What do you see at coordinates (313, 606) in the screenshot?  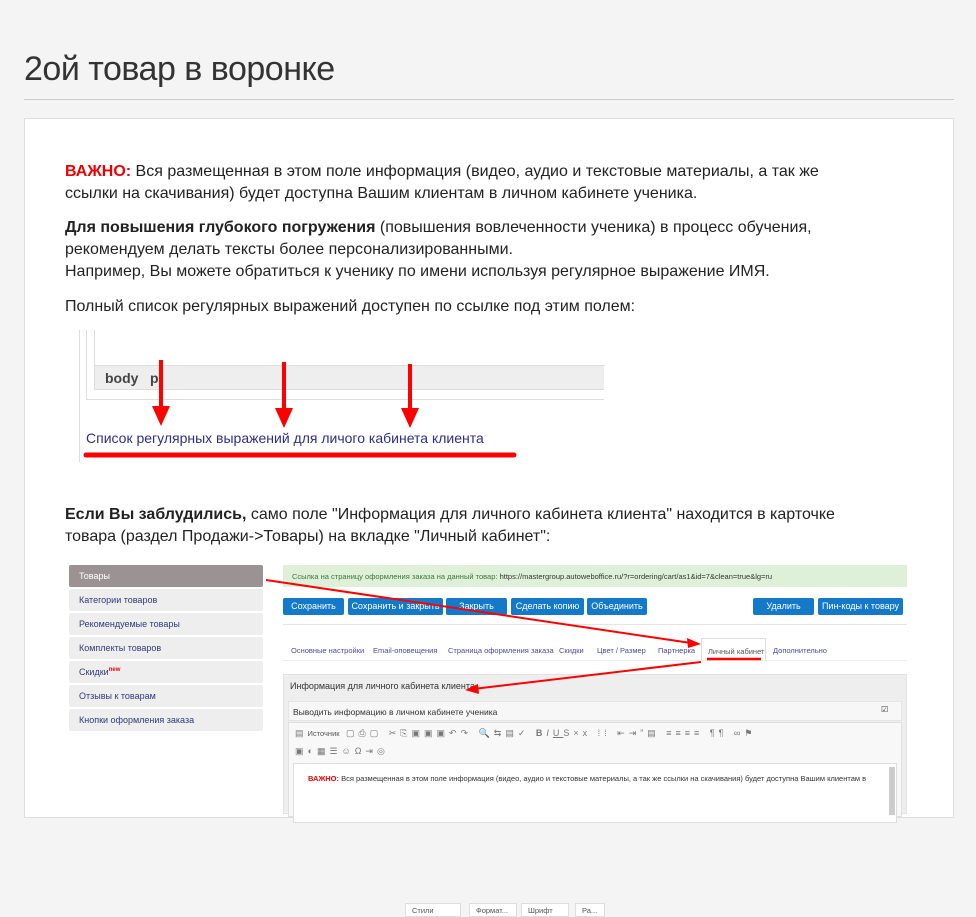 I see `save-button: Сохранить` at bounding box center [313, 606].